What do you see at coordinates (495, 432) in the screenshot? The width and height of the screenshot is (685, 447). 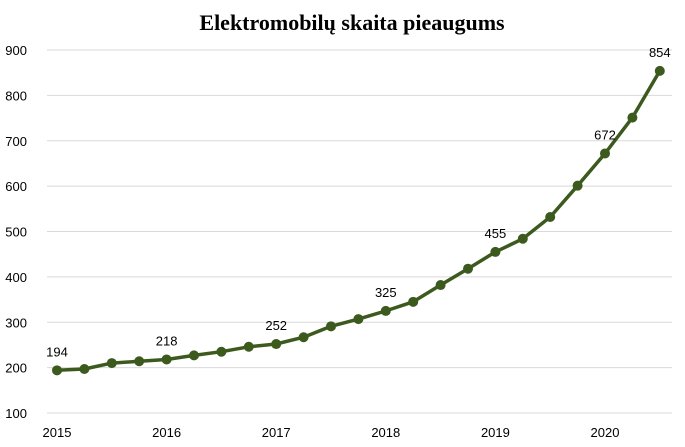 I see `x-tick-label: 2019` at bounding box center [495, 432].